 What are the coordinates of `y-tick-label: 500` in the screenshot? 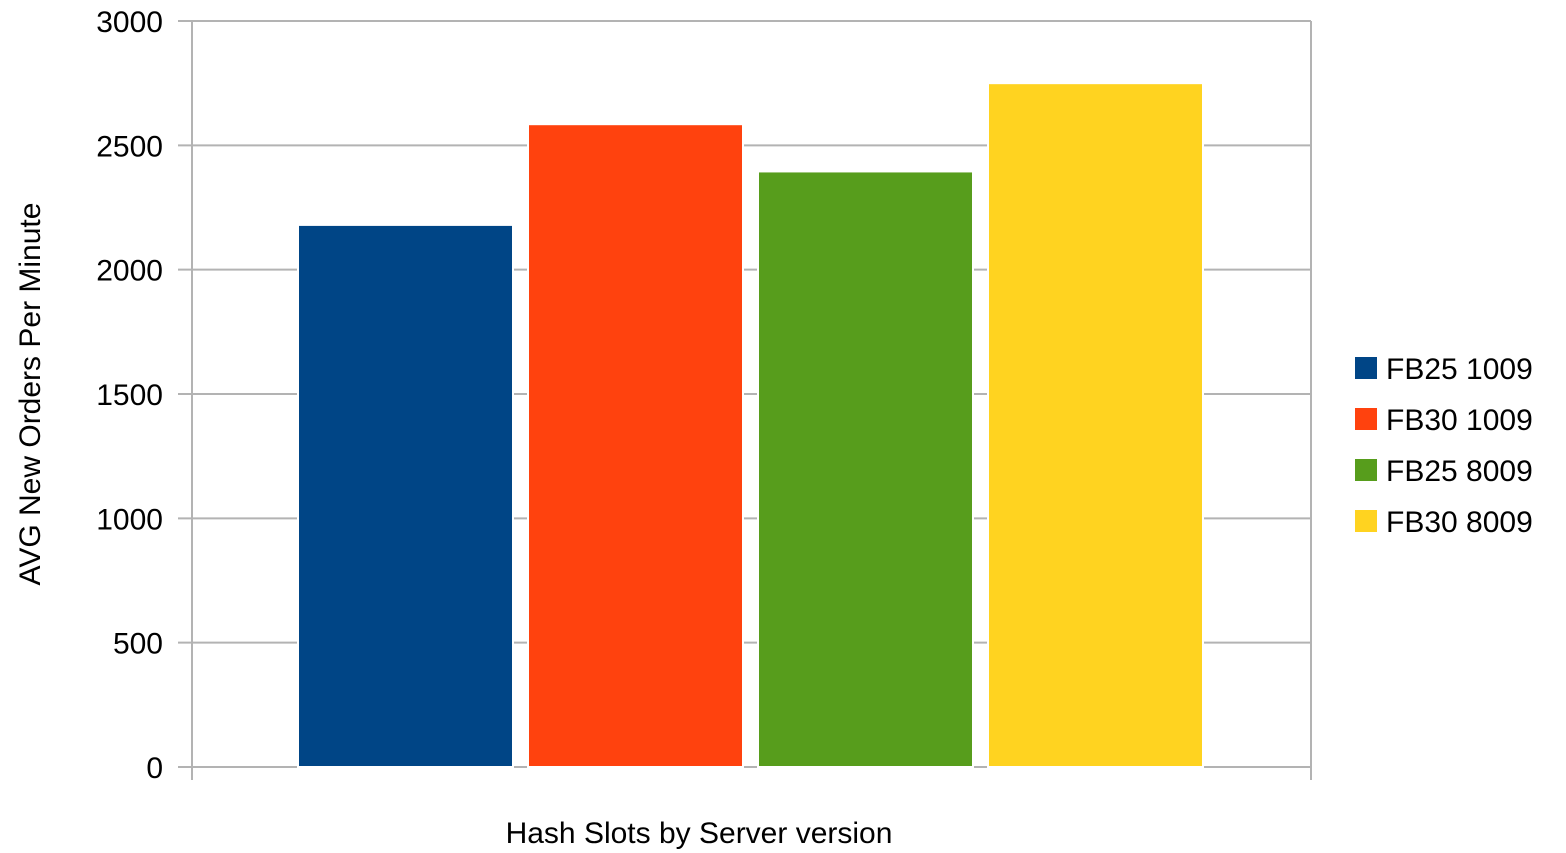 It's located at (138, 644).